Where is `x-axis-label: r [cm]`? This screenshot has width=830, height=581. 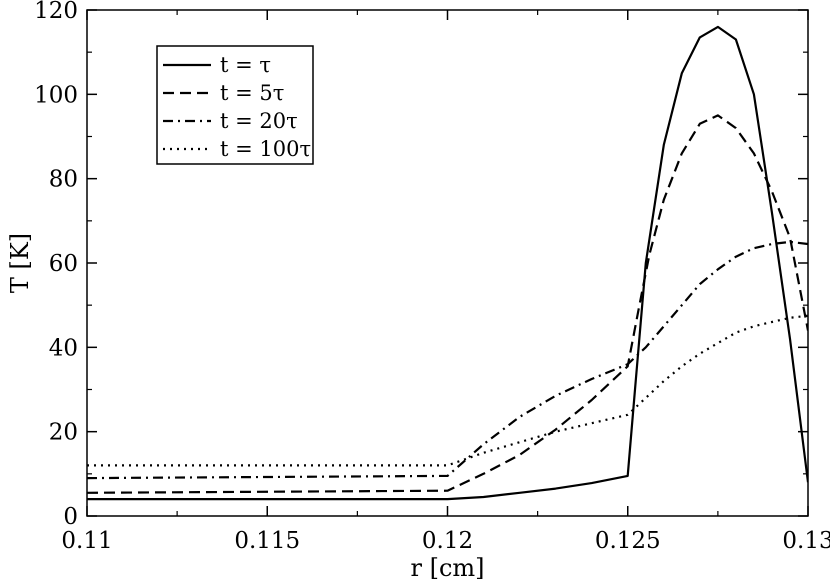
x-axis-label: r [cm] is located at coordinates (447, 567).